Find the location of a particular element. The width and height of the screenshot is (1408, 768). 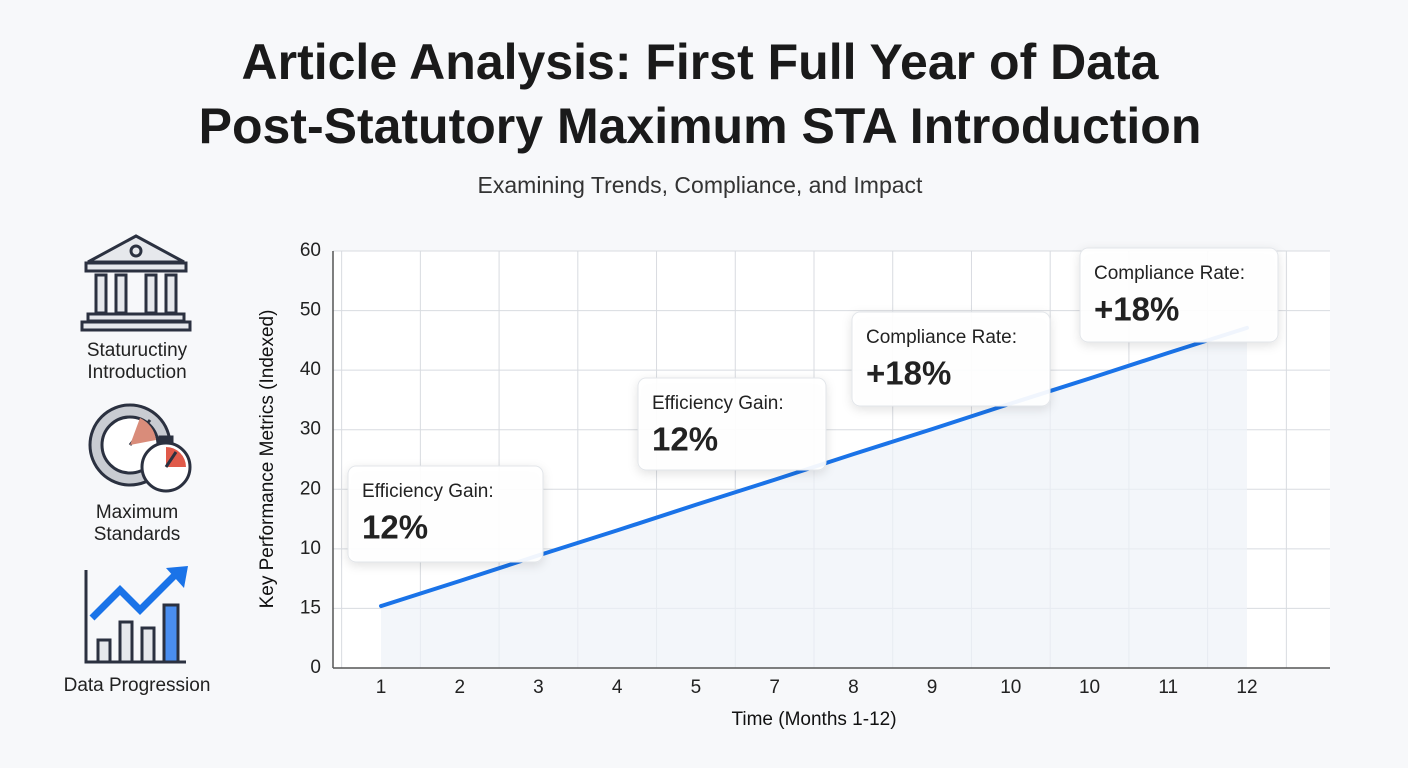

chart-subtitle: Examining Trends, Compliance, and Impact is located at coordinates (700, 185).